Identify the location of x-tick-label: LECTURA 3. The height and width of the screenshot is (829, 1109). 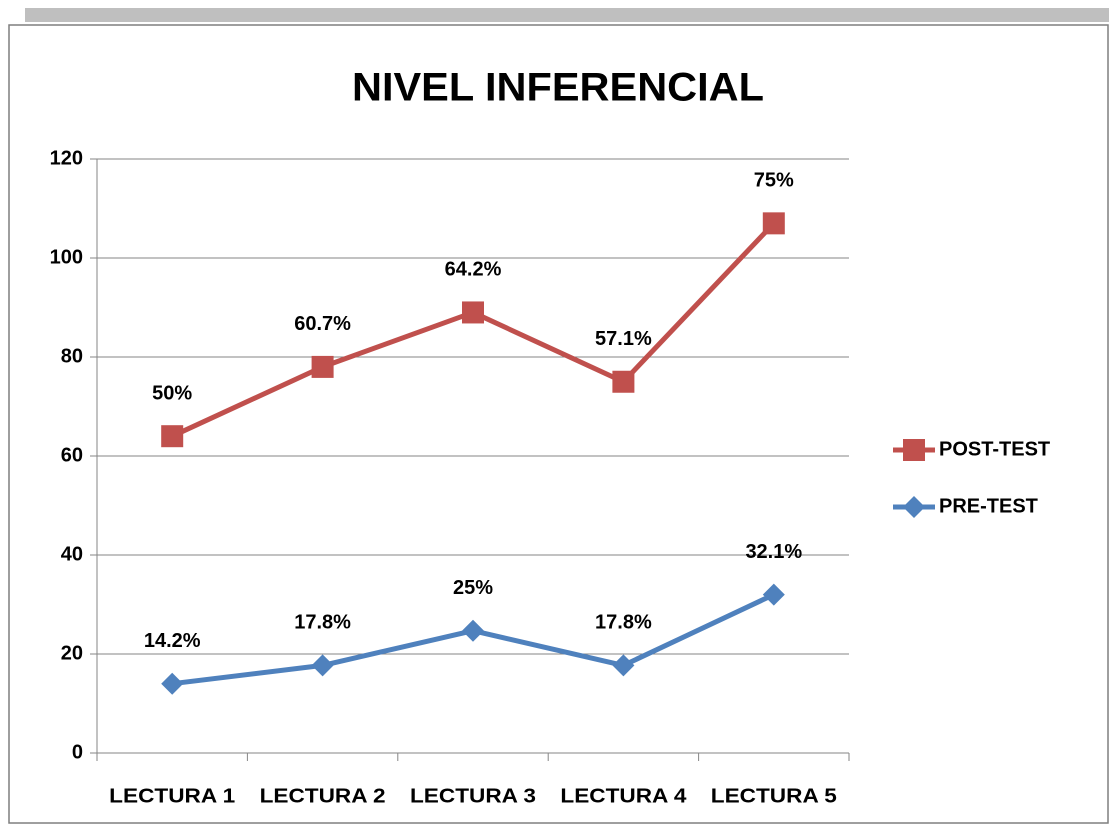
(473, 796).